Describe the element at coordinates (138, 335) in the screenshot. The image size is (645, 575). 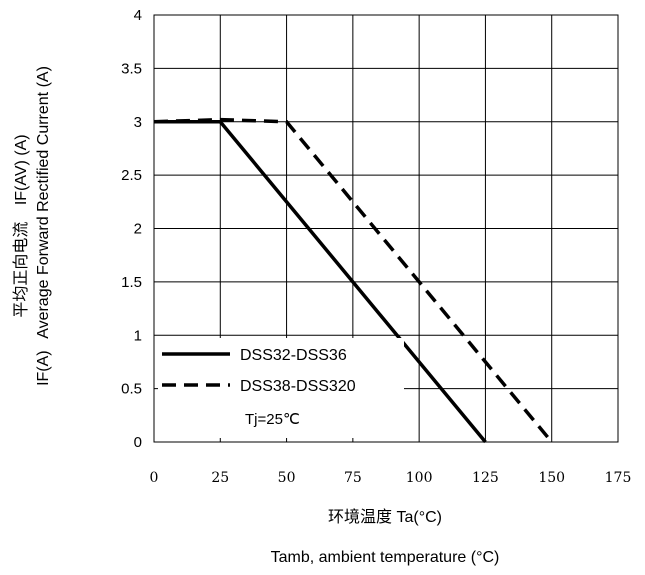
I see `y-tick-label: 1` at that location.